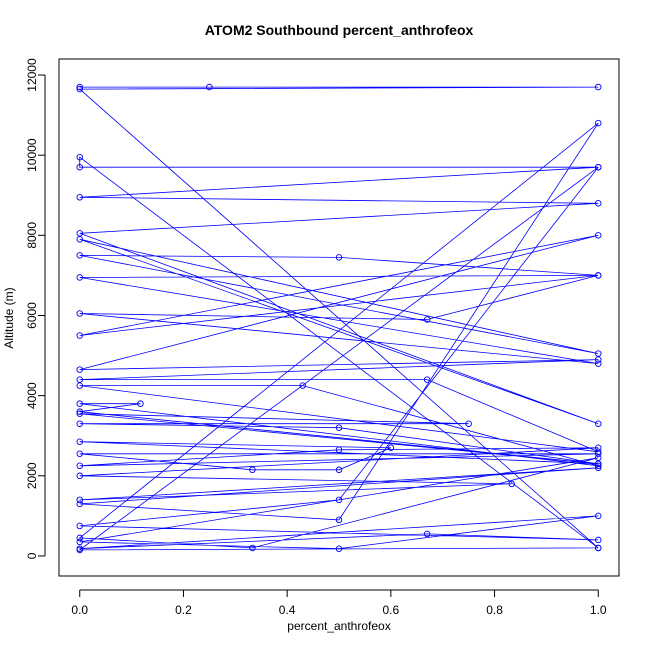 This screenshot has width=650, height=650. Describe the element at coordinates (598, 610) in the screenshot. I see `x-tick-label: 1.0` at that location.